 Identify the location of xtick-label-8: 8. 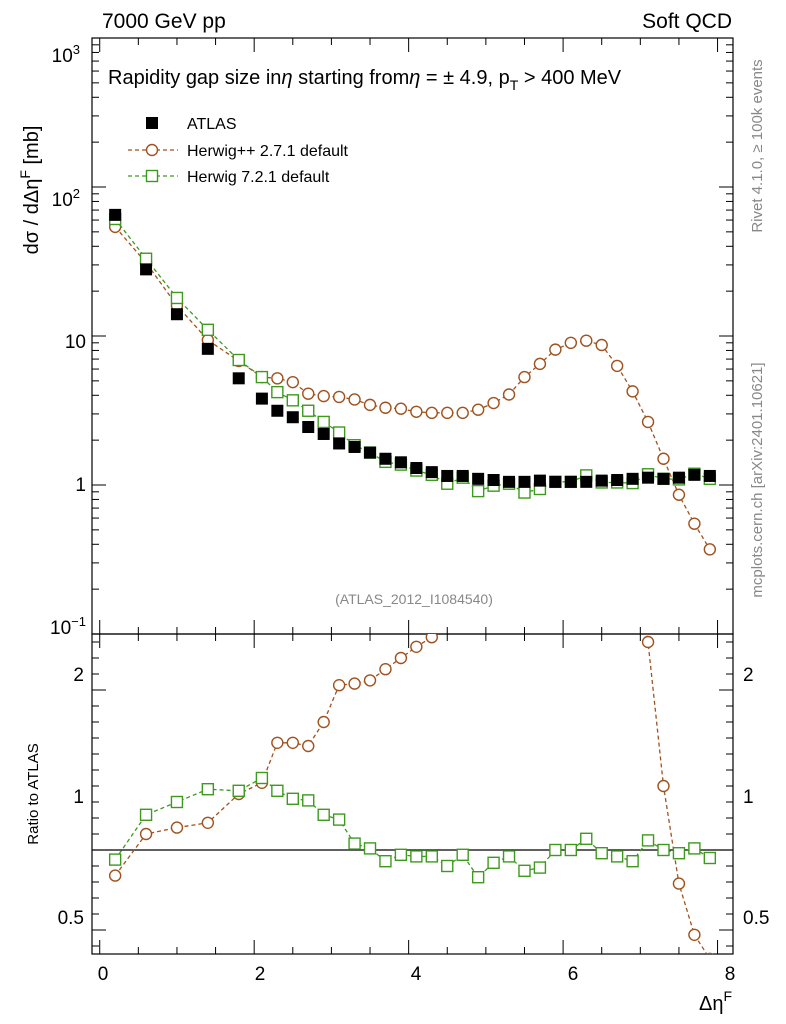
(730, 974).